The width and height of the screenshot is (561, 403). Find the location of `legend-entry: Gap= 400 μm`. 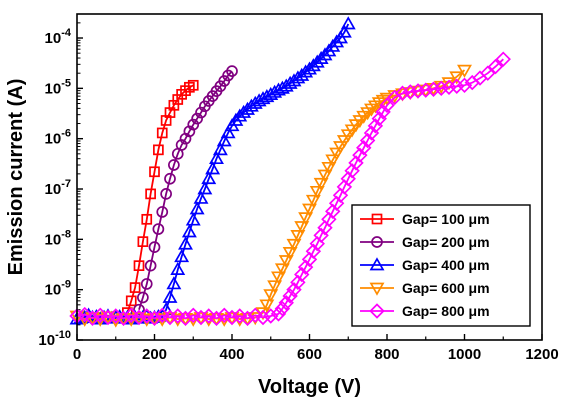

legend-entry: Gap= 400 μm is located at coordinates (425, 265).